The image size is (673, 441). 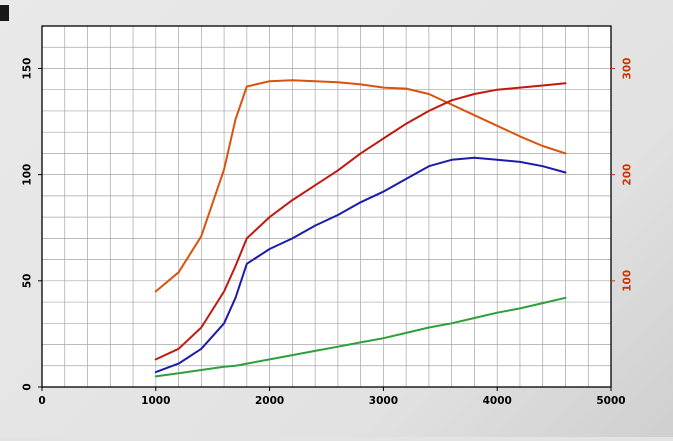 What do you see at coordinates (383, 401) in the screenshot?
I see `x-tick-label: 3000` at bounding box center [383, 401].